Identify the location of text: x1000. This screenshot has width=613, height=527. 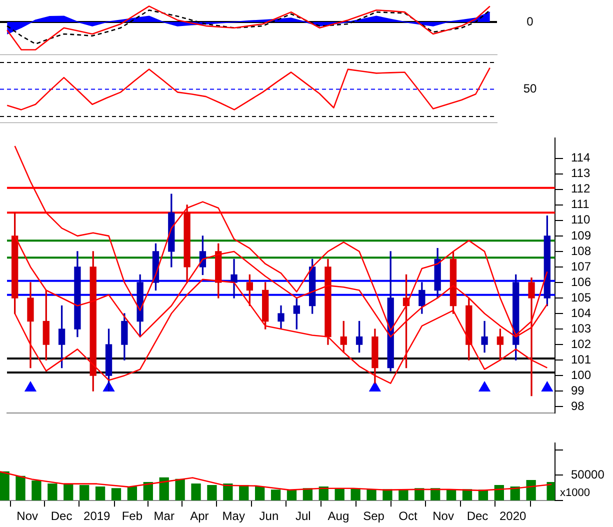
(575, 493).